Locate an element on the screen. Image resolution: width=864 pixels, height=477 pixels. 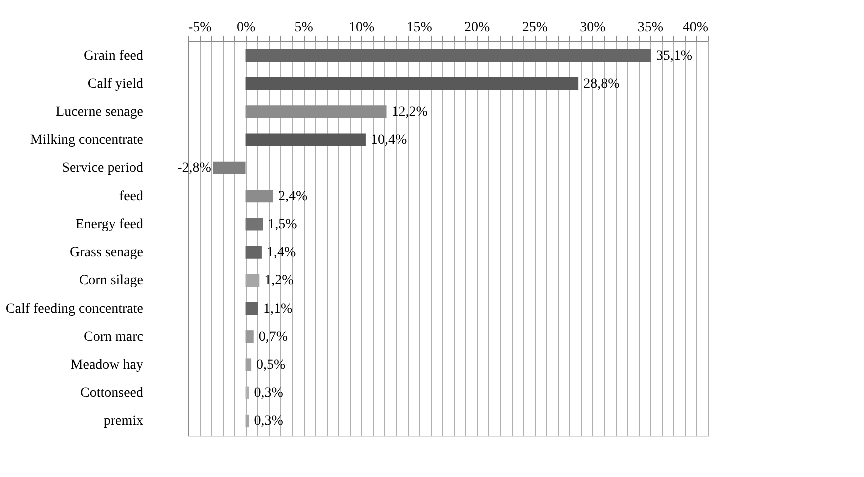
y-tick-label: Service period is located at coordinates (103, 168).